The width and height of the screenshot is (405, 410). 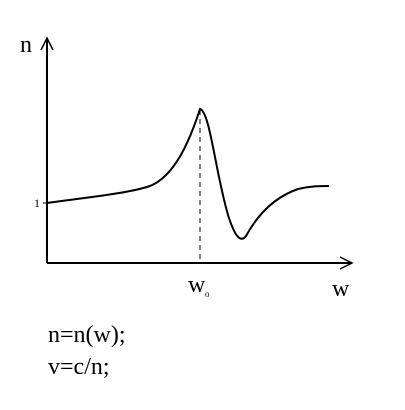 What do you see at coordinates (197, 285) in the screenshot?
I see `resonance-label: w` at bounding box center [197, 285].